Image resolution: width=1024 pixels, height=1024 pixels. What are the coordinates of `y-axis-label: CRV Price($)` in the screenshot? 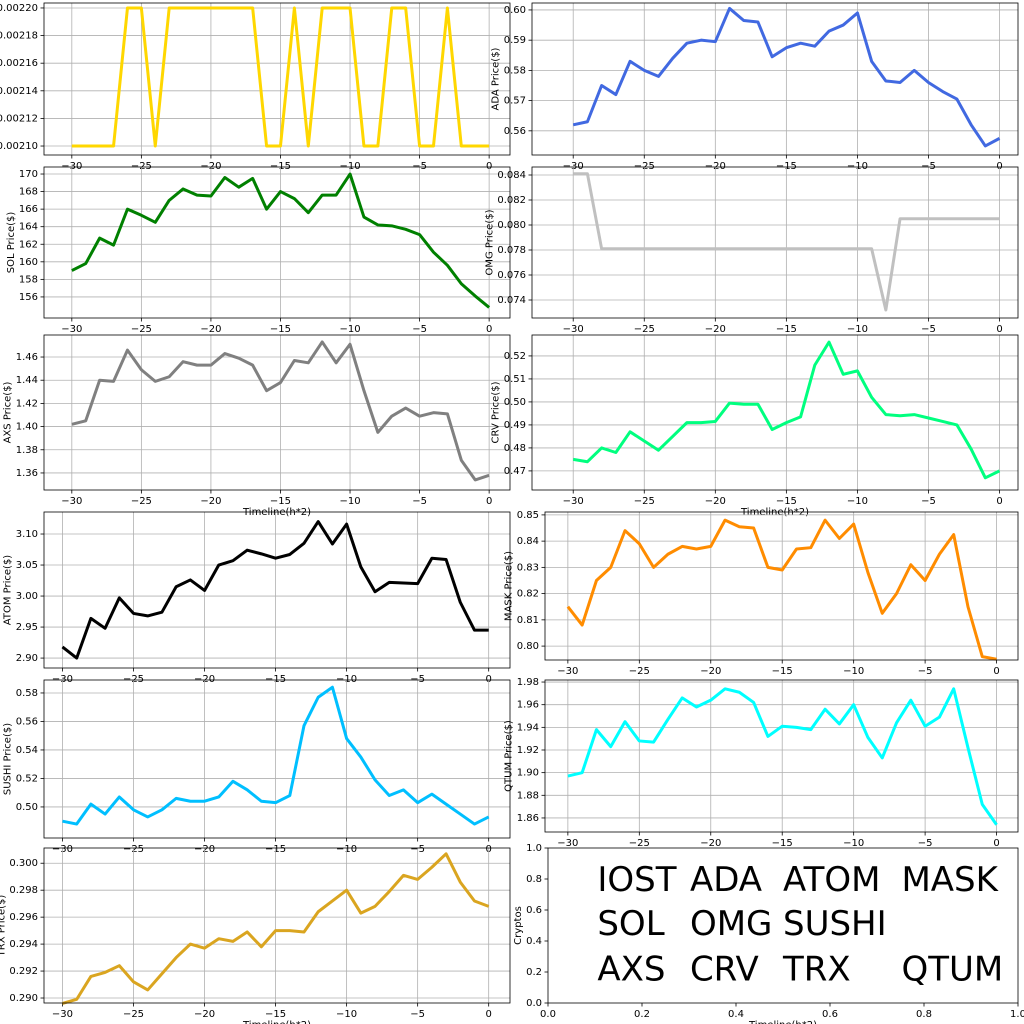 It's located at (496, 412).